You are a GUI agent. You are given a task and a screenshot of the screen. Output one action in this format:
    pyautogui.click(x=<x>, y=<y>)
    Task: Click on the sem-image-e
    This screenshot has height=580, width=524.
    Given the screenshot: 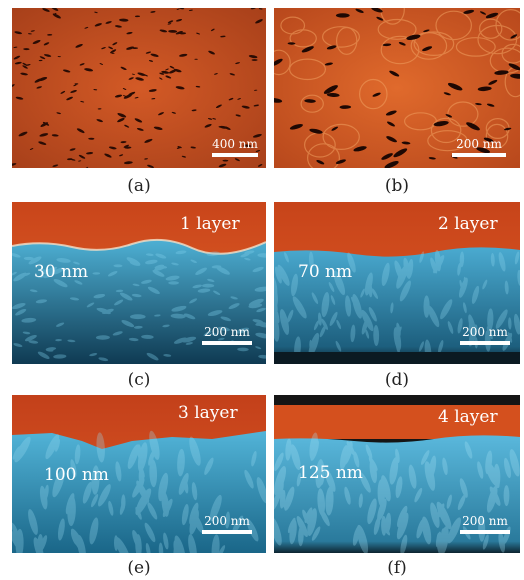 What is the action you would take?
    pyautogui.click(x=139, y=474)
    